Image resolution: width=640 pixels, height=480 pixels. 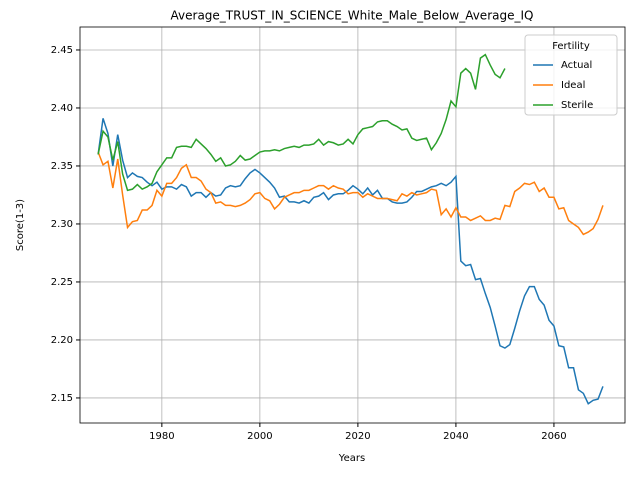 I want to click on x-tick-label: 1980, so click(x=161, y=436).